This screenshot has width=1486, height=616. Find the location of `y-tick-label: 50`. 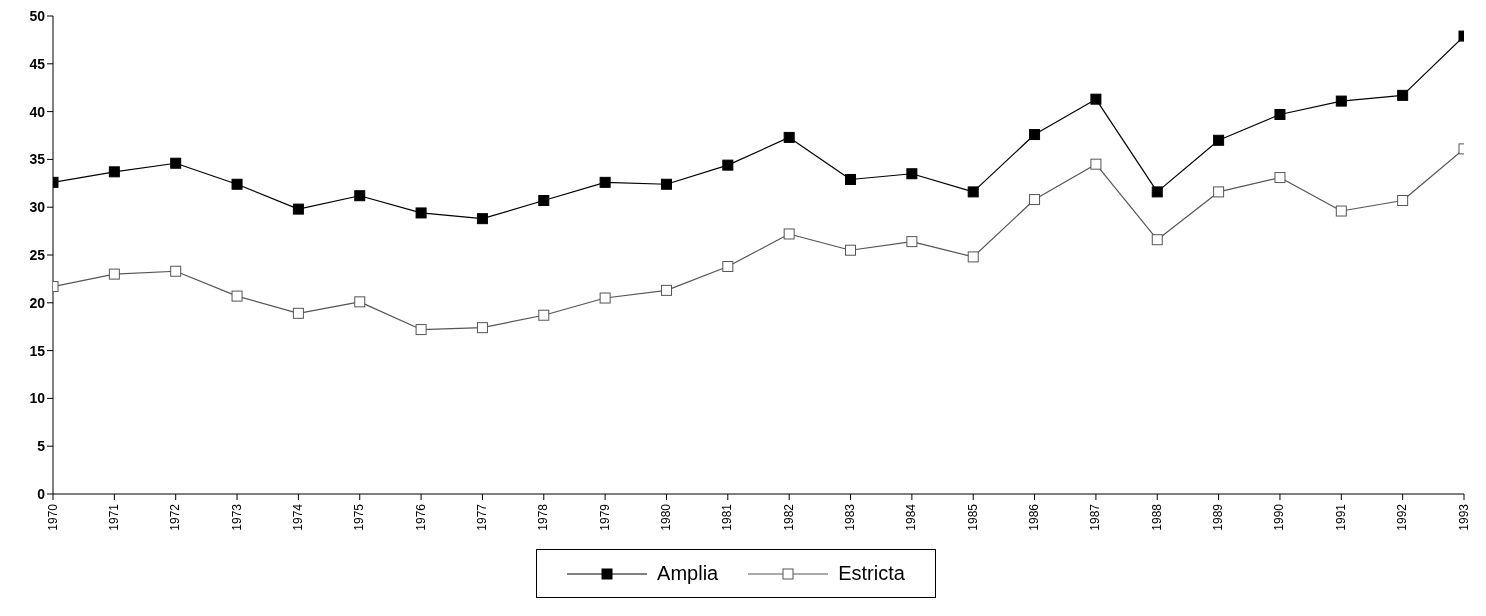

y-tick-label: 50 is located at coordinates (37, 15).